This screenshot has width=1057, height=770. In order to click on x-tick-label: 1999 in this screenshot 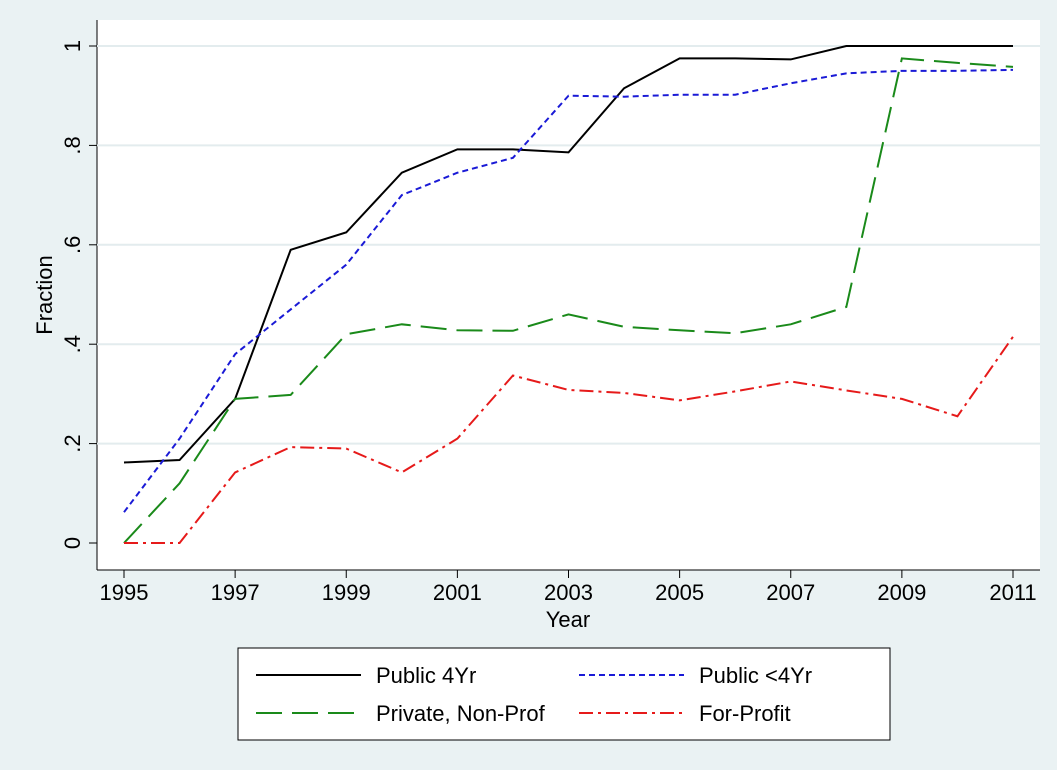, I will do `click(346, 592)`.